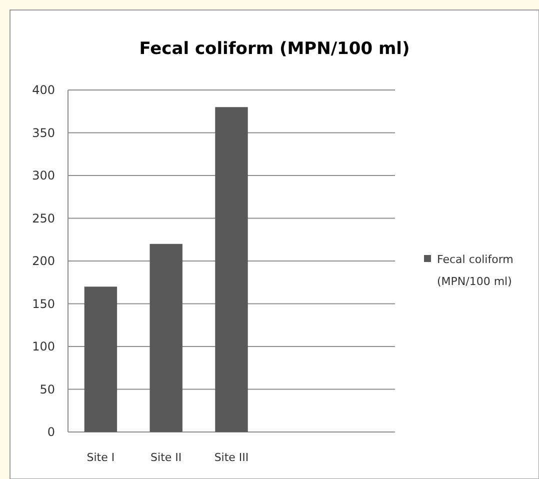 This screenshot has height=479, width=539. I want to click on y-tick-label: 300, so click(43, 175).